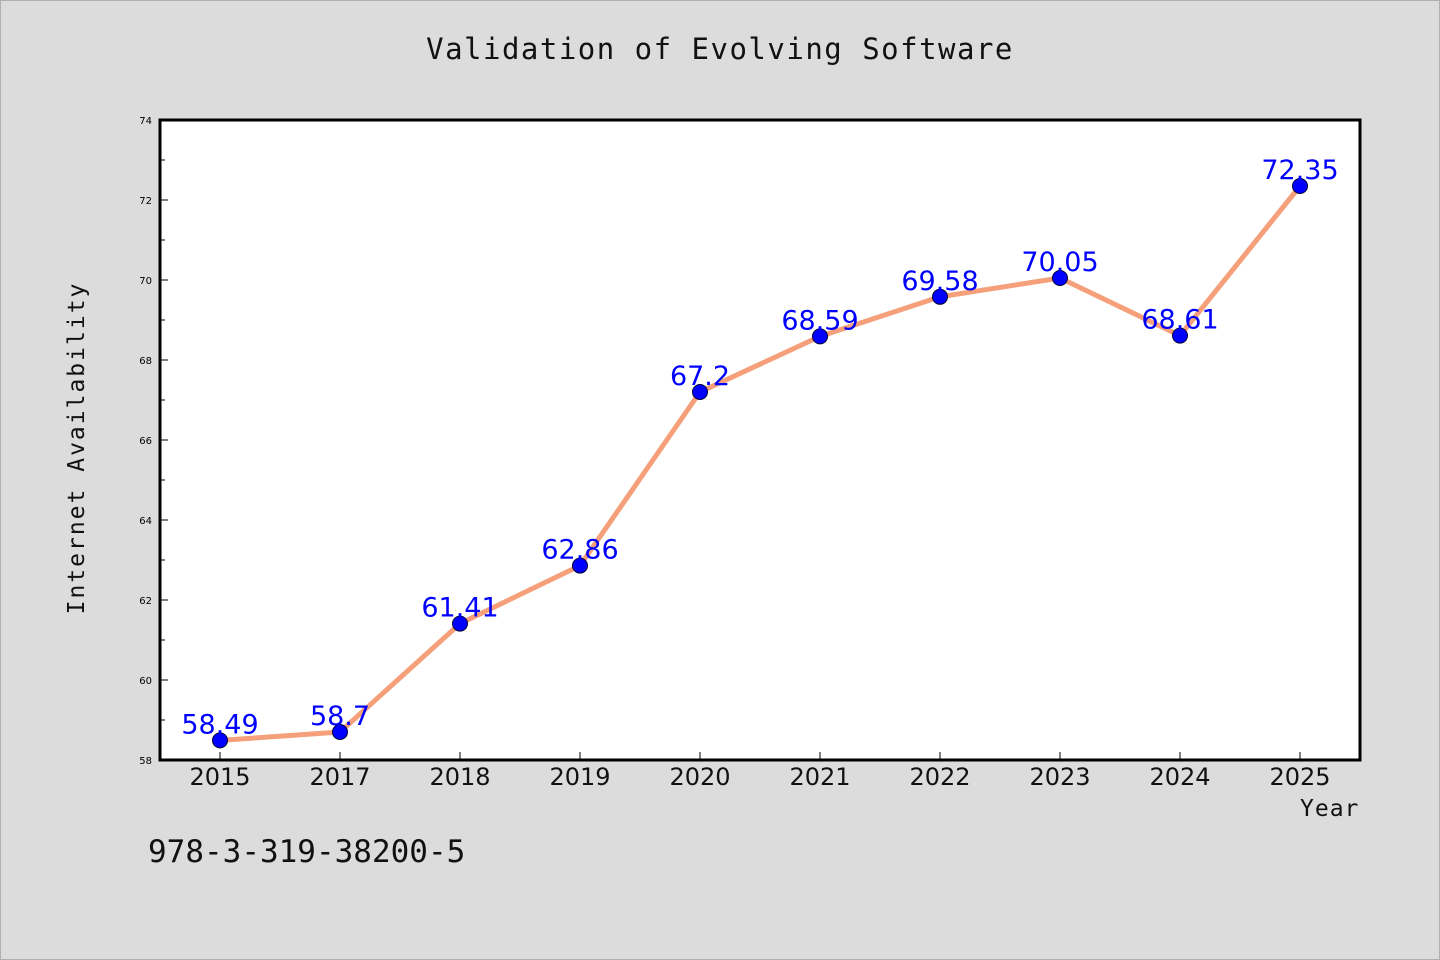 The height and width of the screenshot is (960, 1440). Describe the element at coordinates (459, 777) in the screenshot. I see `x-tick-label: 2018` at that location.